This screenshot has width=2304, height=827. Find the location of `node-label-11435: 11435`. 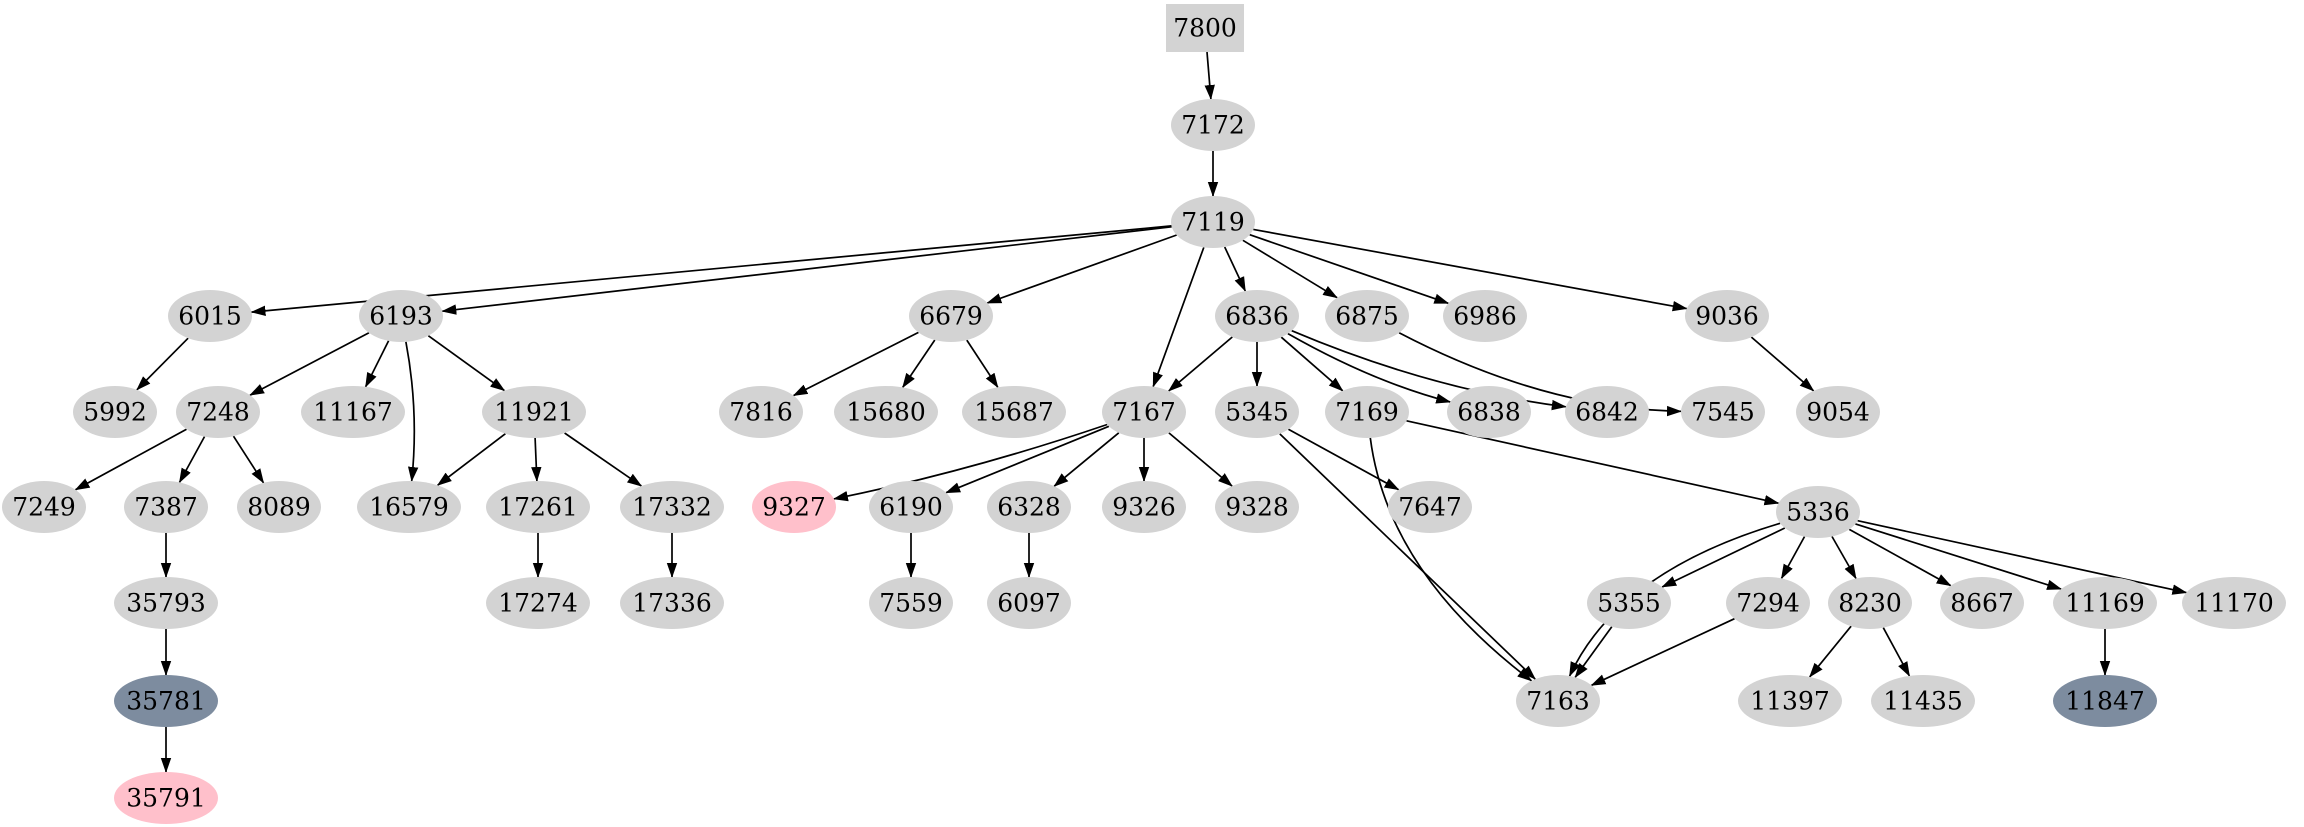

node-label-11435: 11435 is located at coordinates (1923, 701).